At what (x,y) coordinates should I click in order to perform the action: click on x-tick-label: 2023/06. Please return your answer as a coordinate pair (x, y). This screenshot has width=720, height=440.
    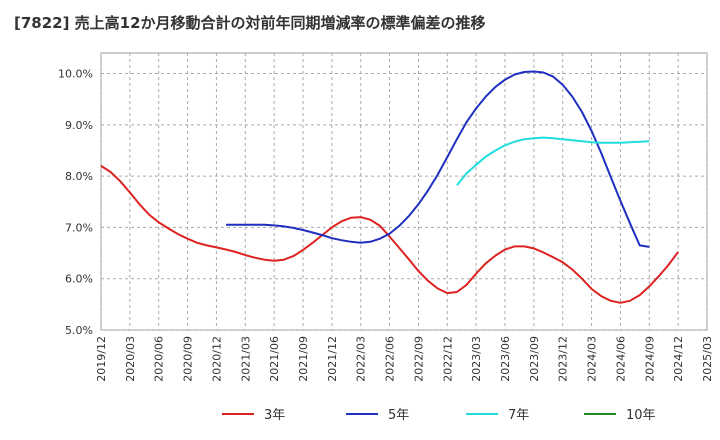
    Looking at the image, I should click on (505, 359).